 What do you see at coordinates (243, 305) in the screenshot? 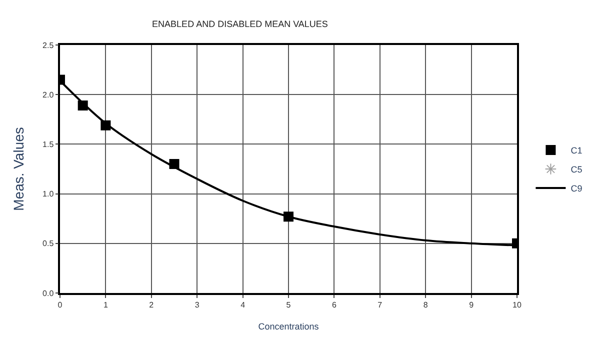
I see `x-tick-label: 4` at bounding box center [243, 305].